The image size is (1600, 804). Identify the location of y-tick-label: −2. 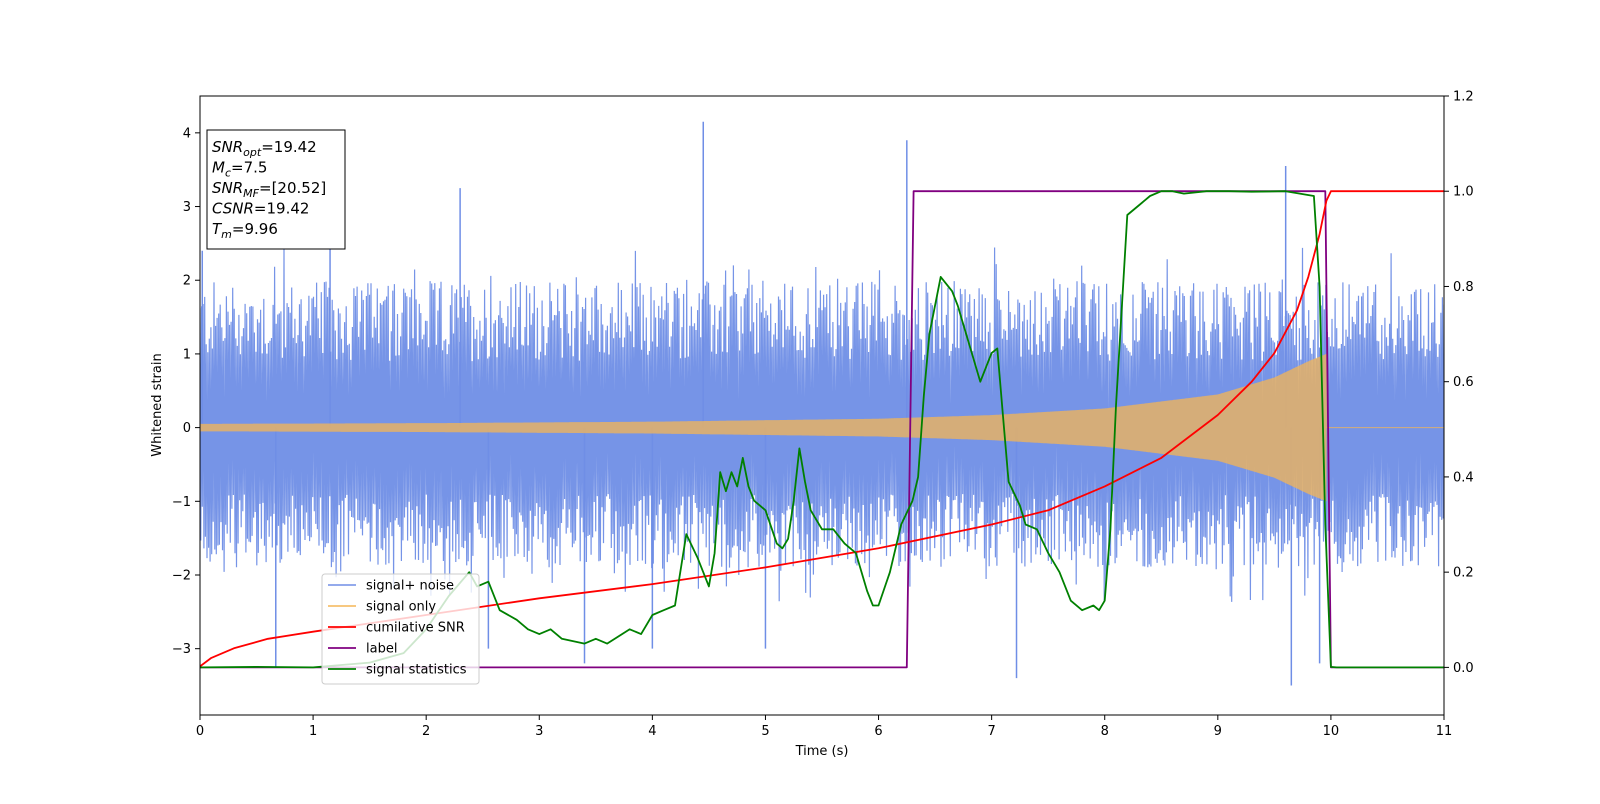
(181, 575).